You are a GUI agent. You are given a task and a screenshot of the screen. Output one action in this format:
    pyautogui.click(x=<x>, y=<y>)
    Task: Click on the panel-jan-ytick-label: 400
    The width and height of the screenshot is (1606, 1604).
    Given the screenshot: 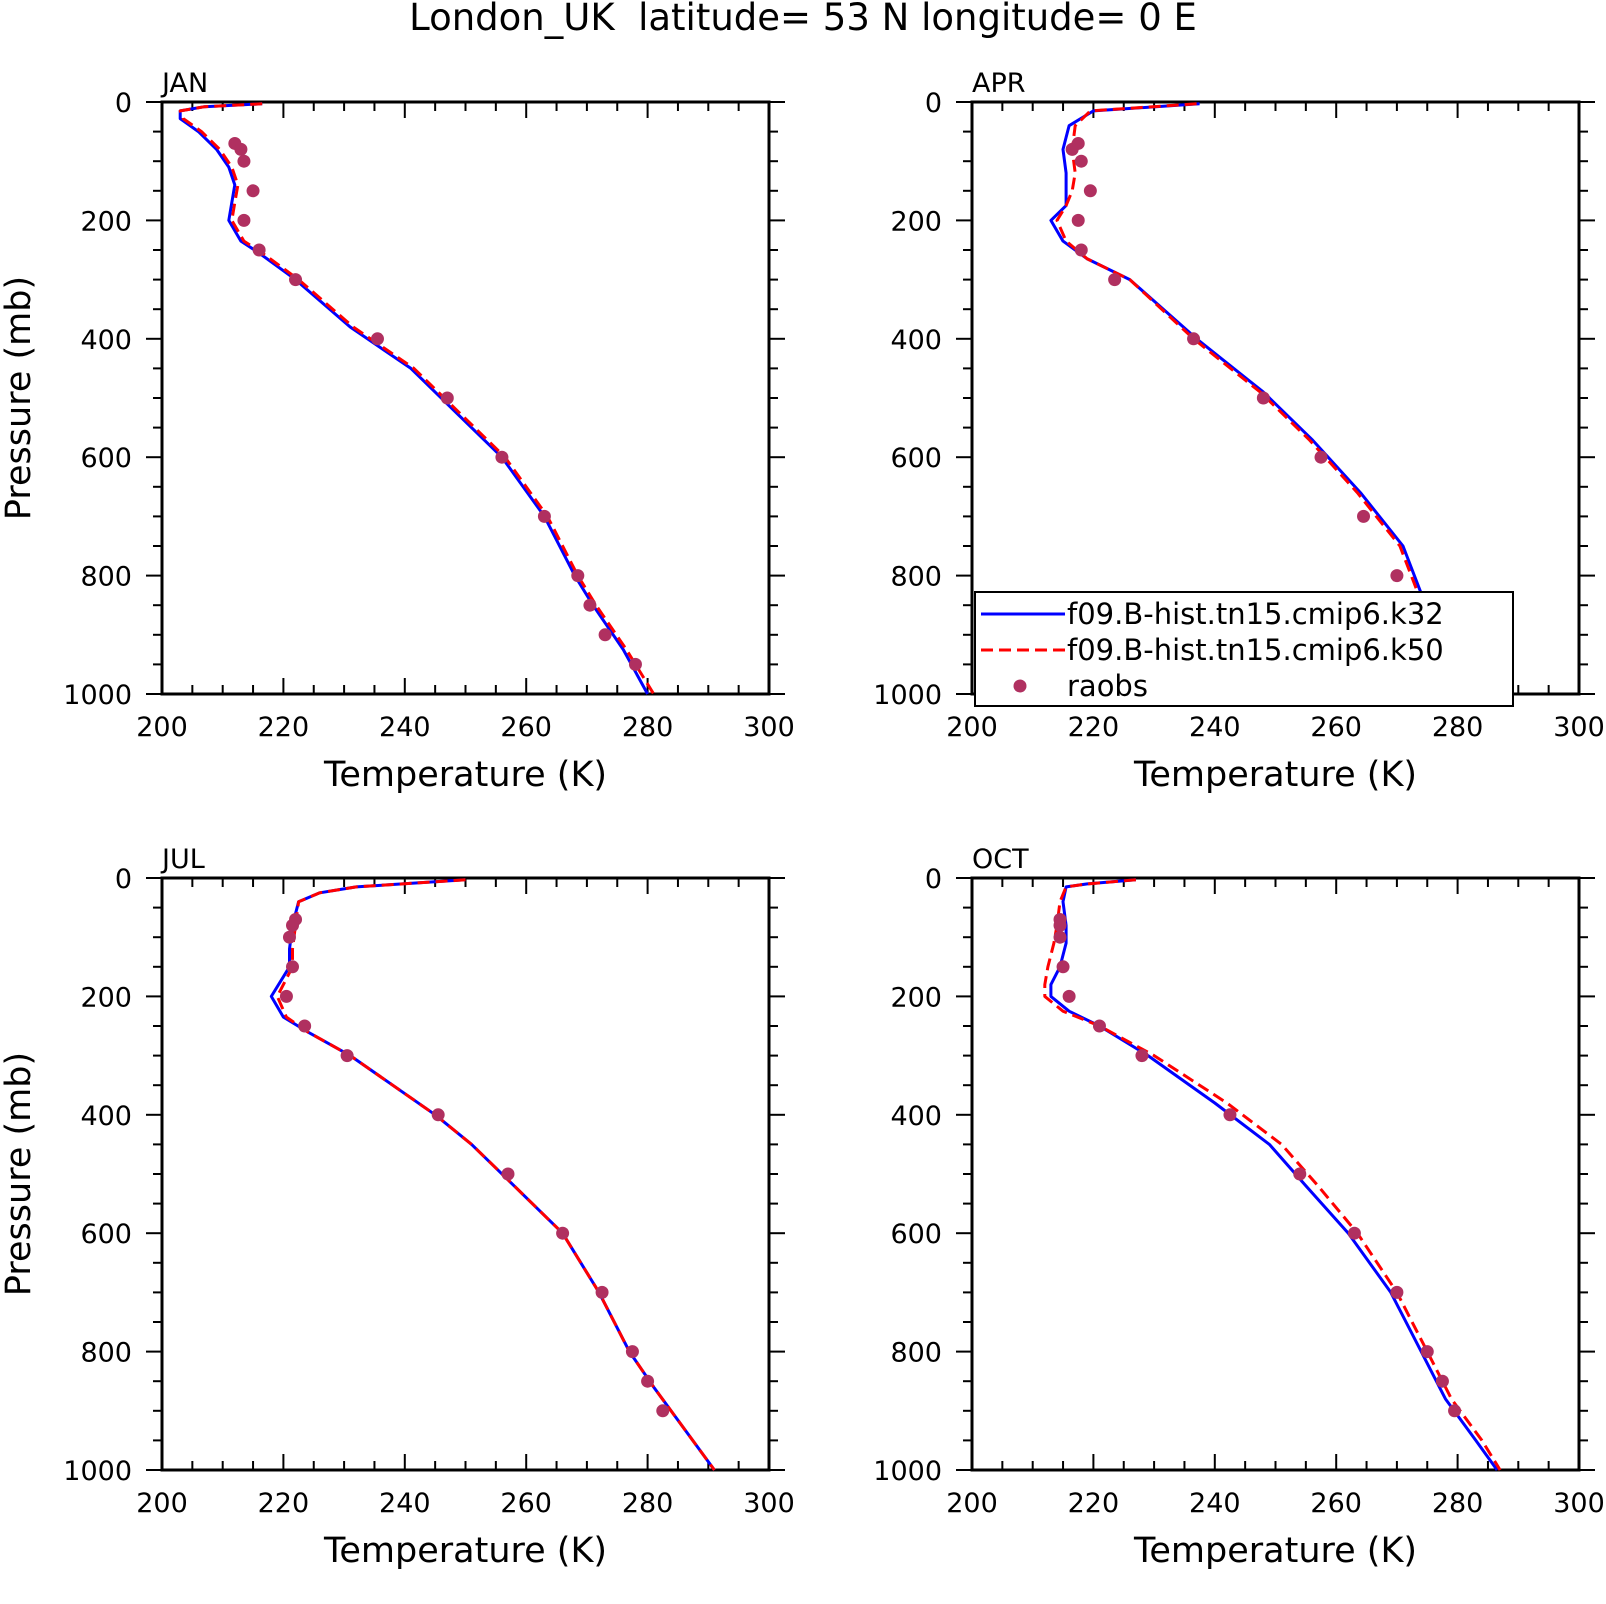 What is the action you would take?
    pyautogui.click(x=106, y=340)
    